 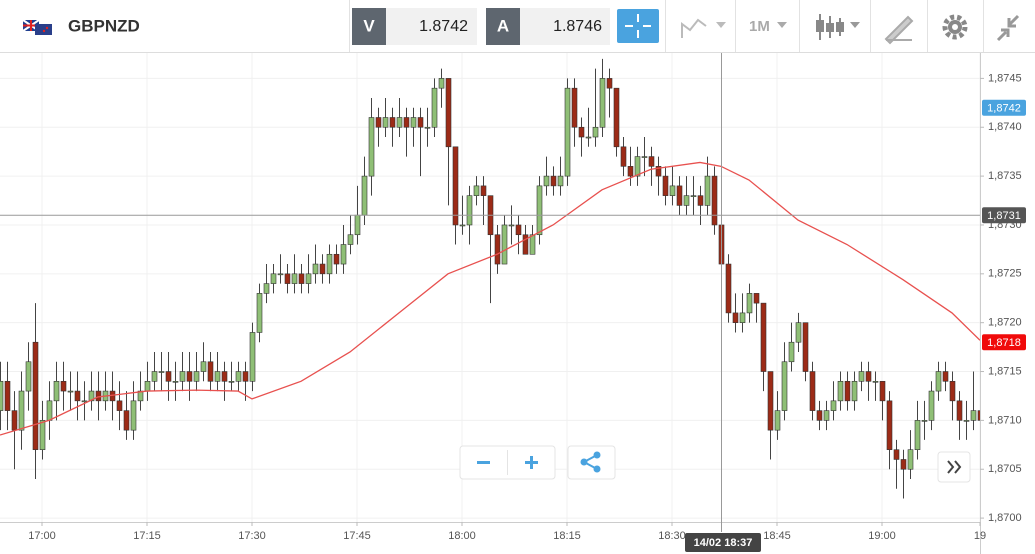 What do you see at coordinates (980, 536) in the screenshot?
I see `x-tick-label: 19` at bounding box center [980, 536].